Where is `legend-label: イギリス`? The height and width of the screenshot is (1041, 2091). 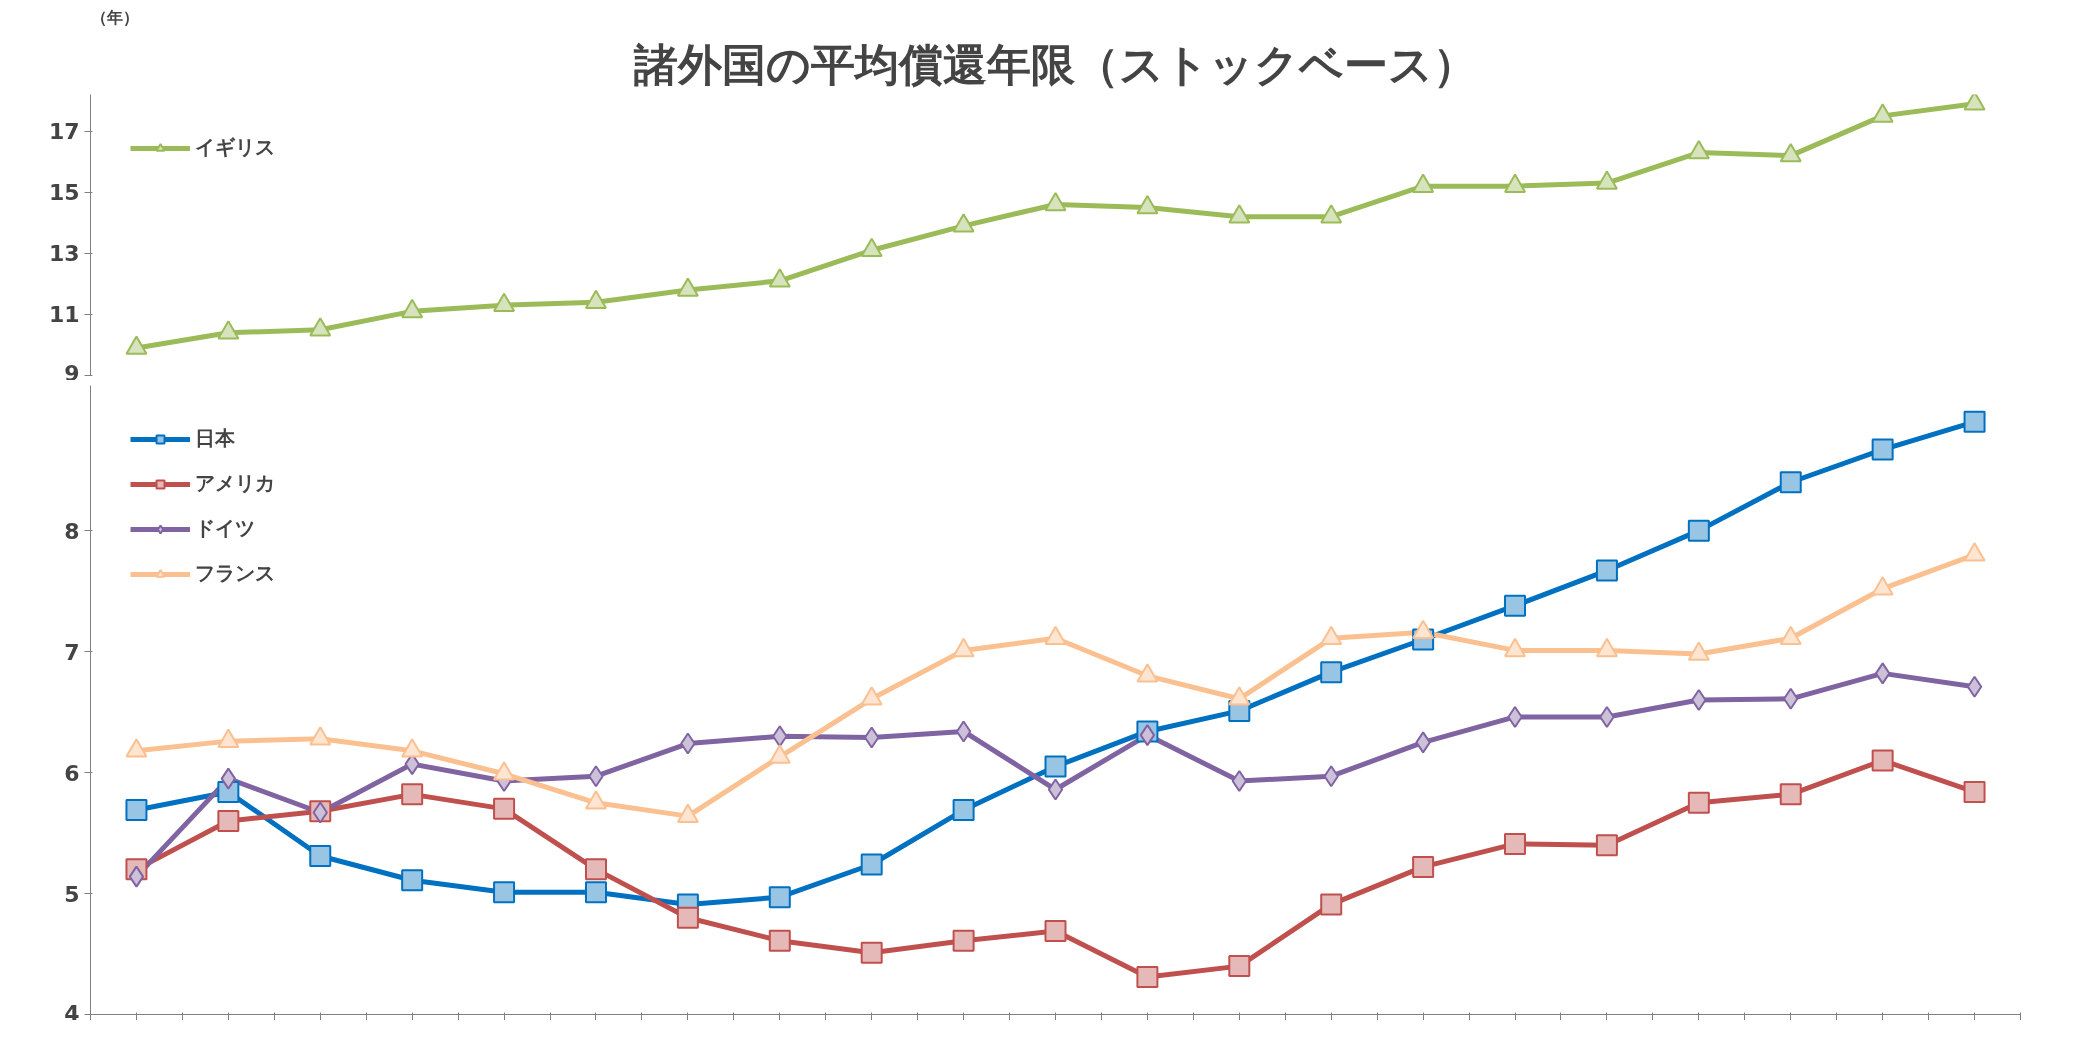 legend-label: イギリス is located at coordinates (235, 147).